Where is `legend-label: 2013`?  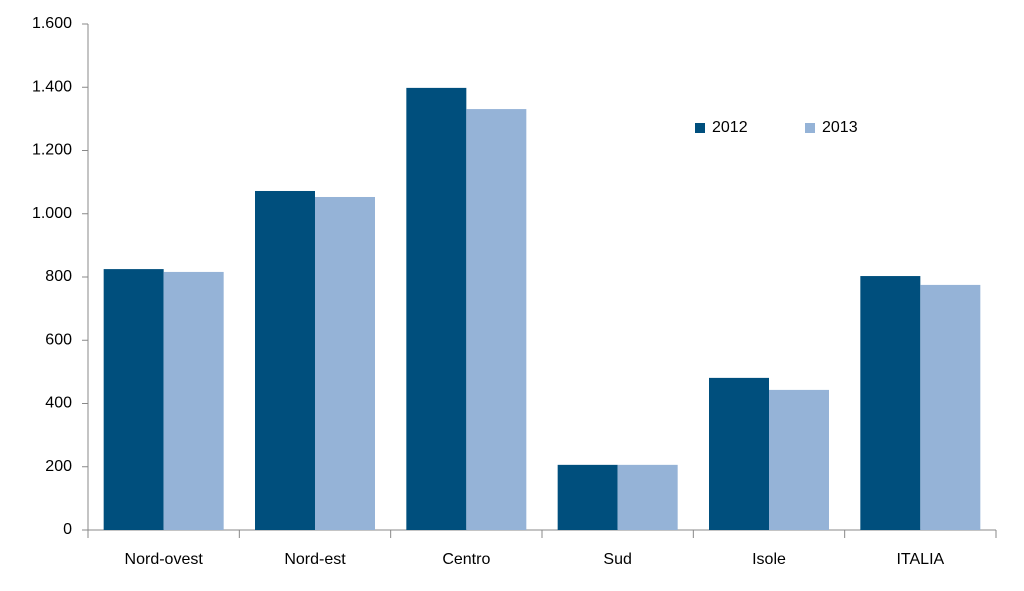
legend-label: 2013 is located at coordinates (840, 127).